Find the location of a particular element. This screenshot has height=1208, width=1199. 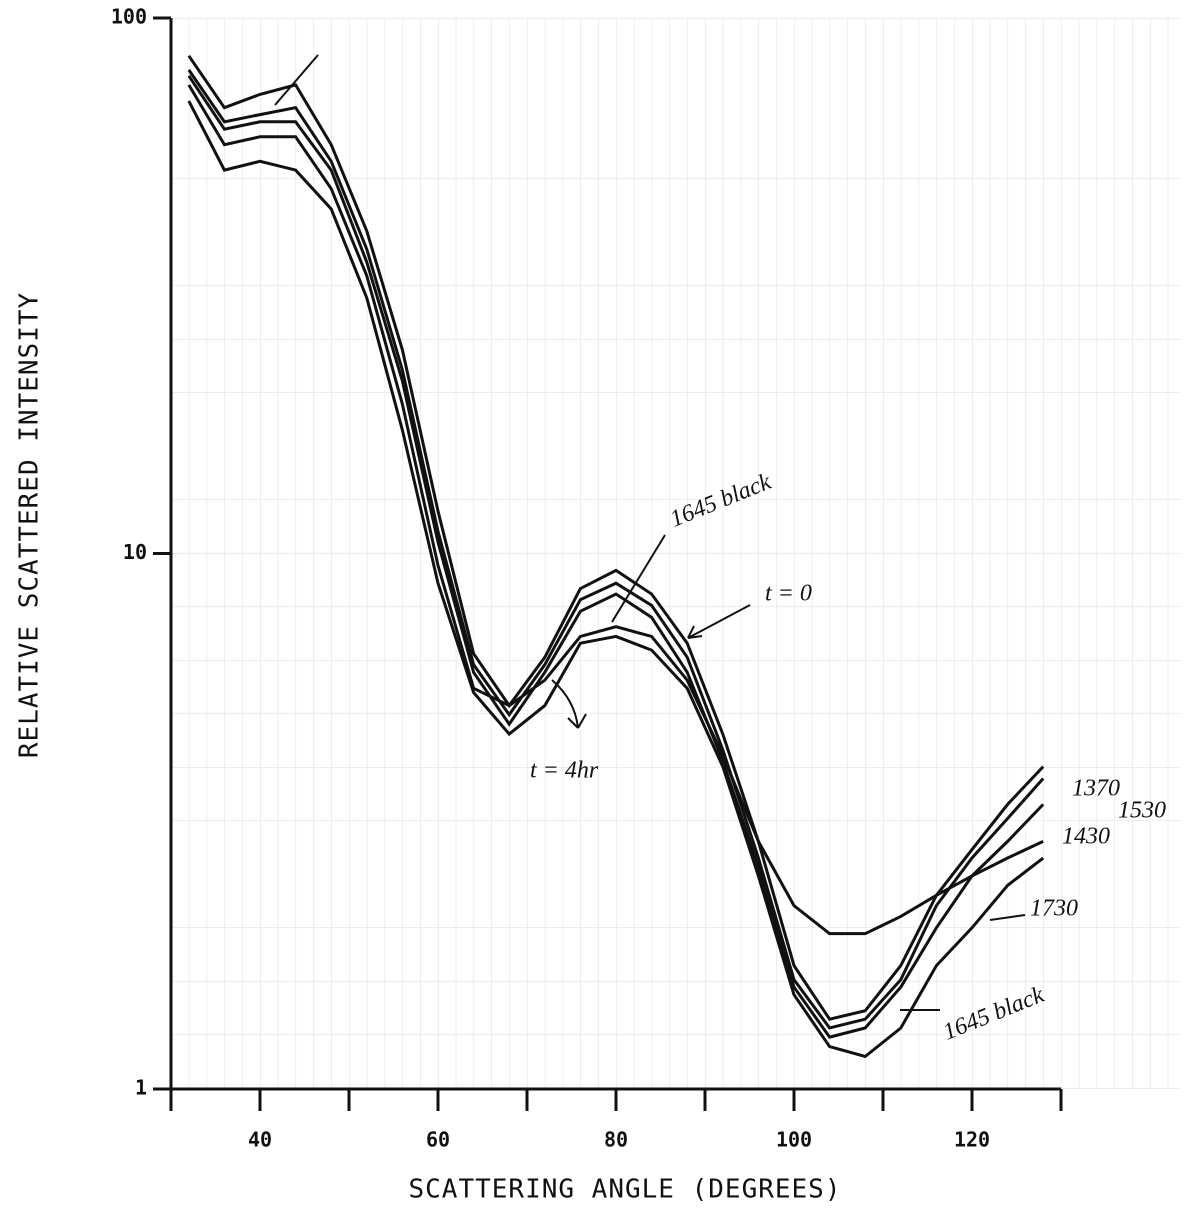

series-label: 1370 is located at coordinates (1096, 789).